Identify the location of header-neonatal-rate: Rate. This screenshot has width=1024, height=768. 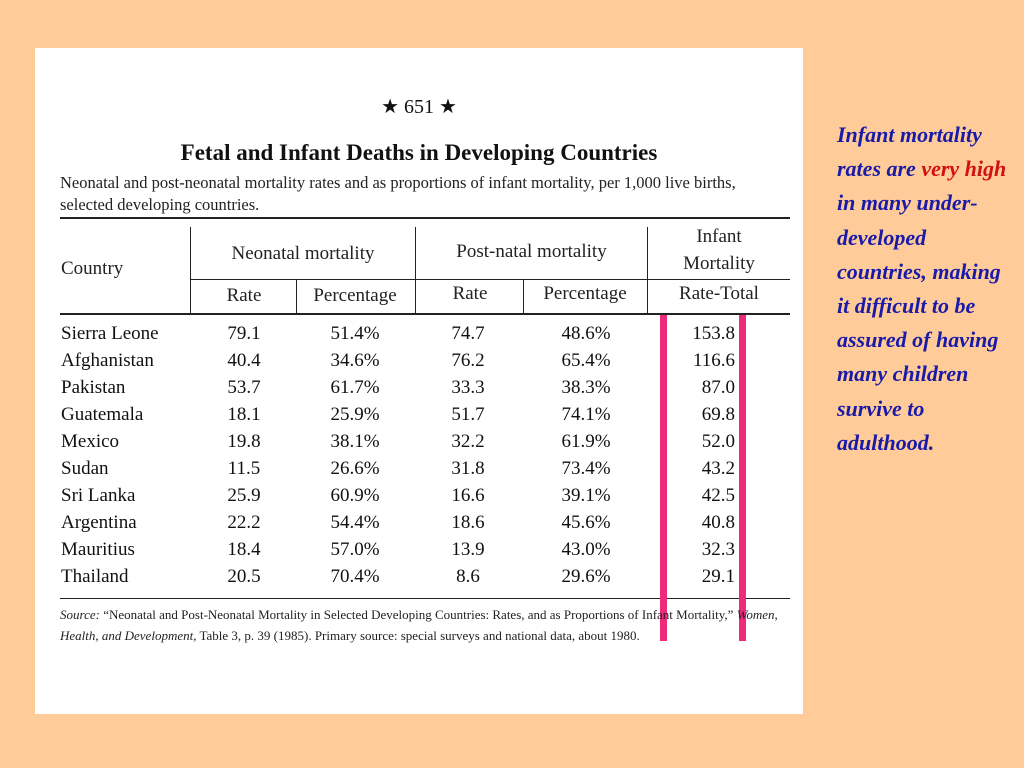
(244, 295).